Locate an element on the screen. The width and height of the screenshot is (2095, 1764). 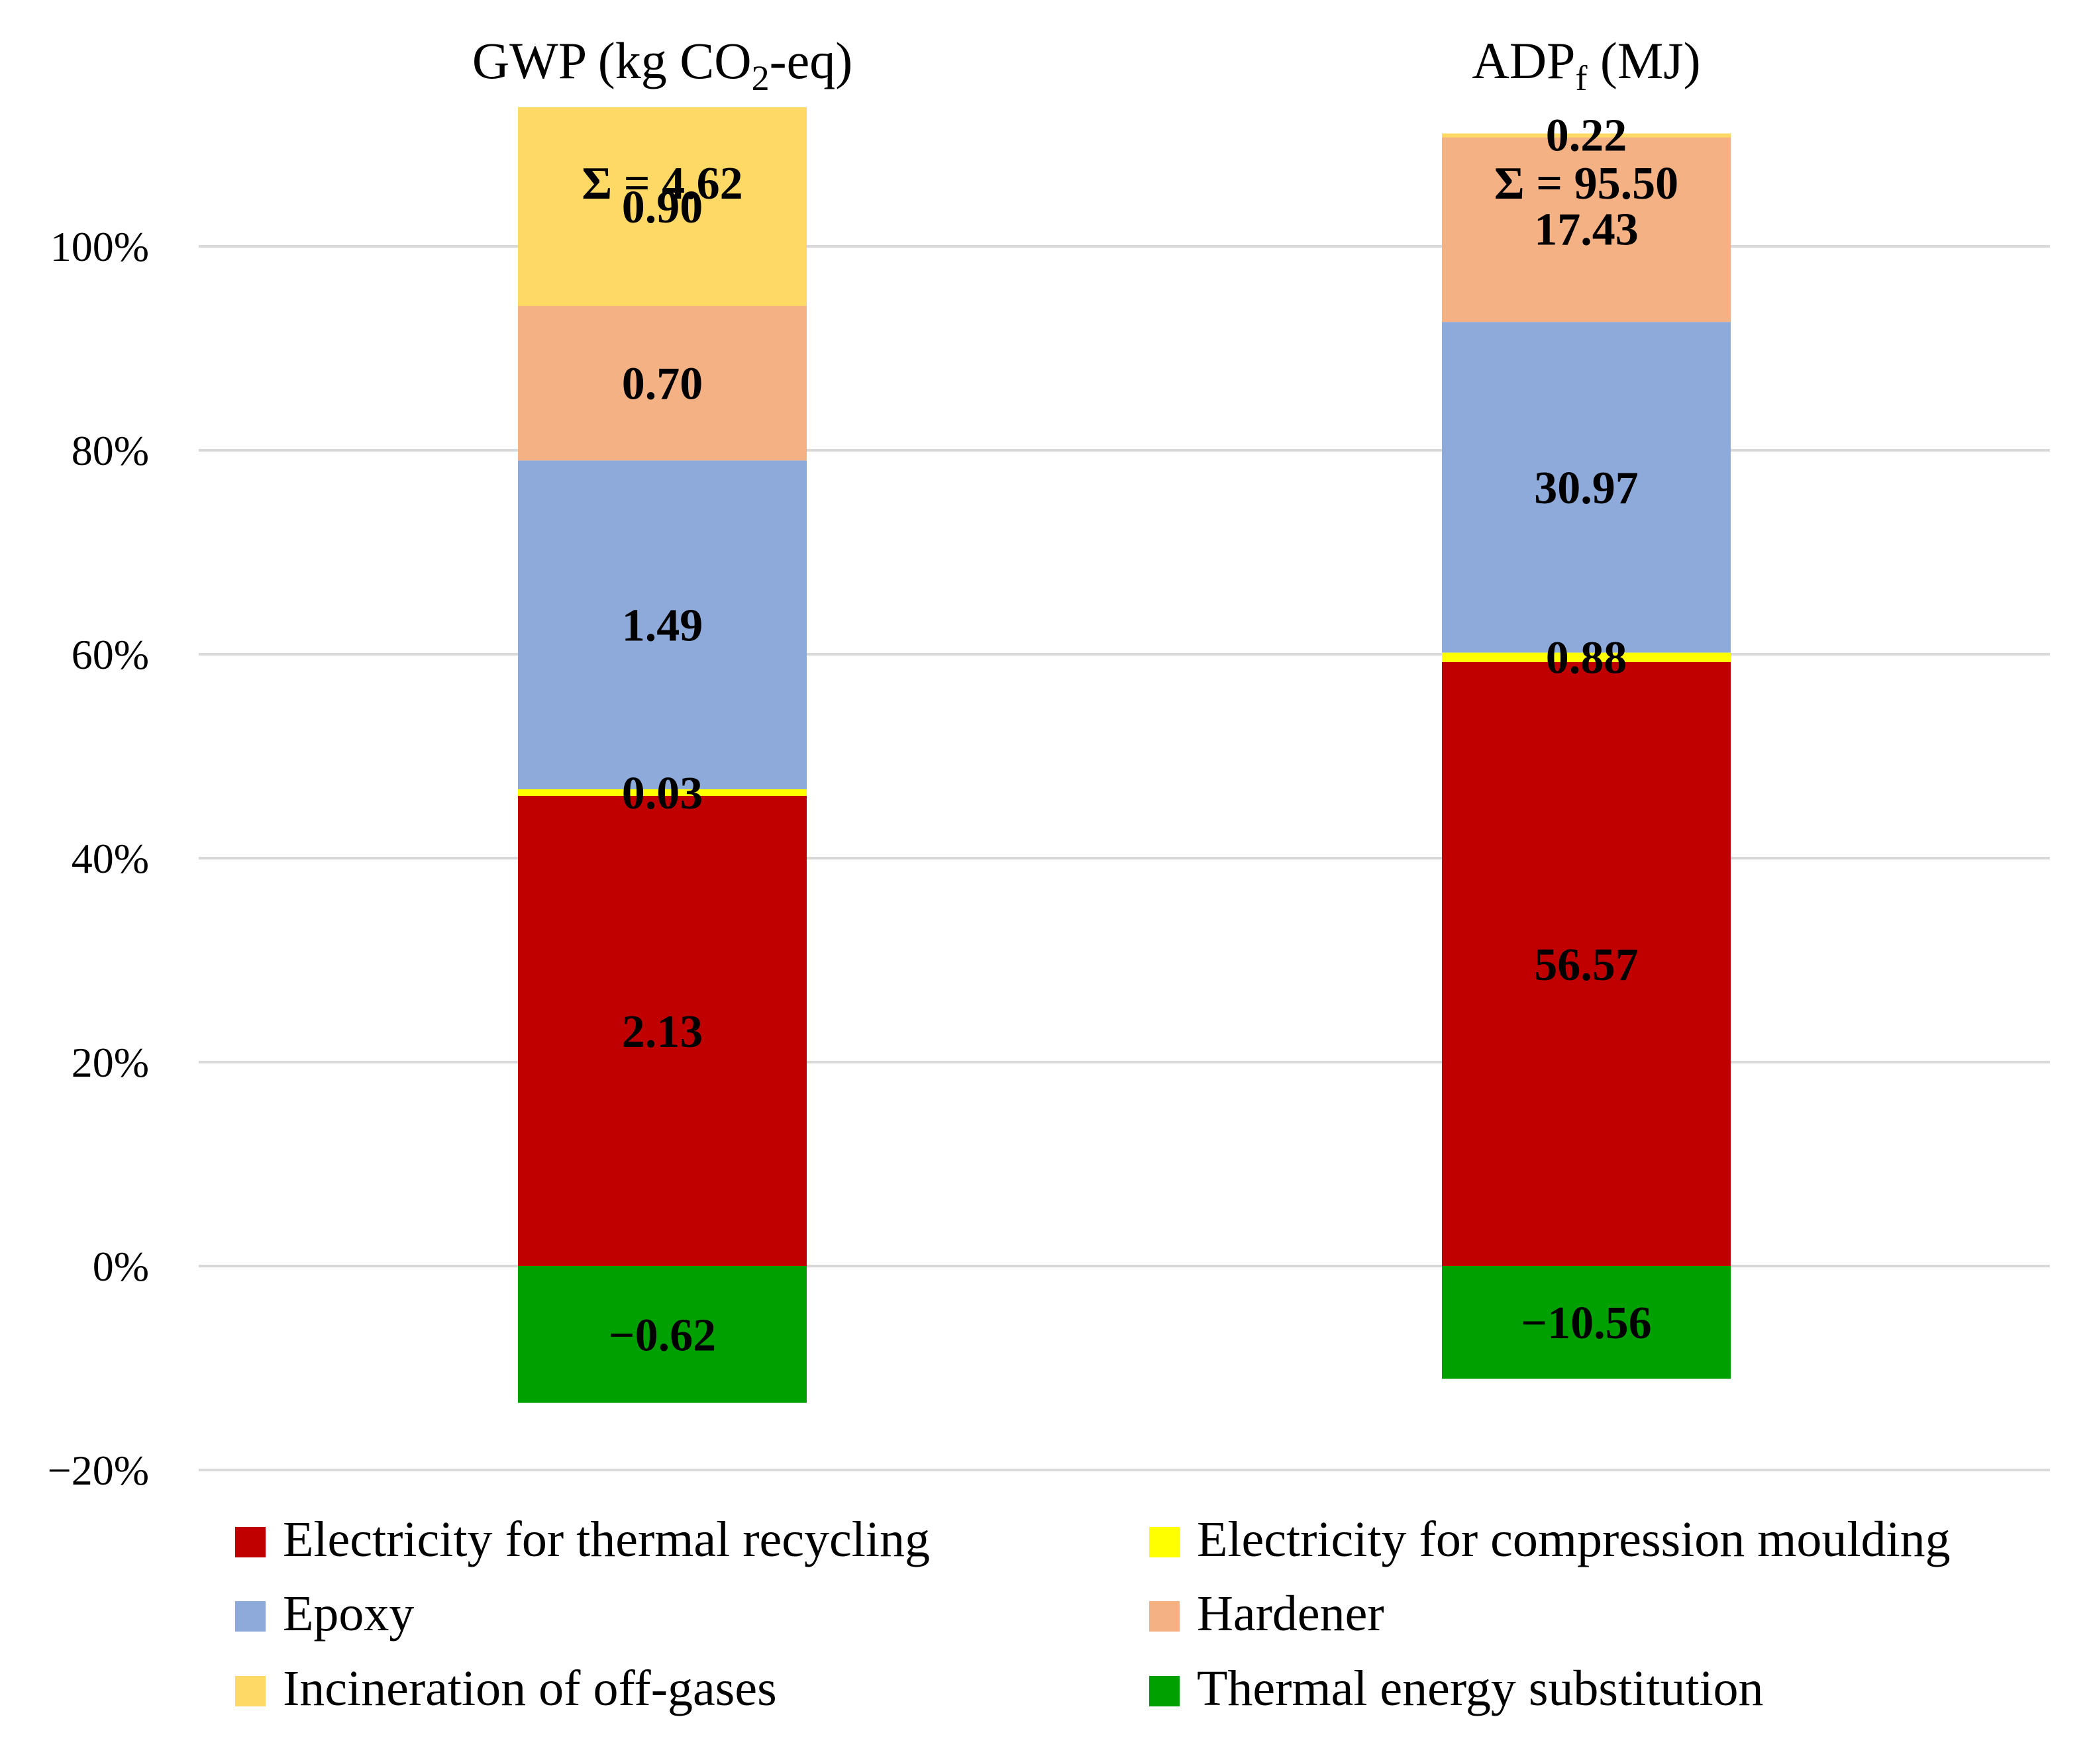
y-tick-label: −20% is located at coordinates (98, 1470).